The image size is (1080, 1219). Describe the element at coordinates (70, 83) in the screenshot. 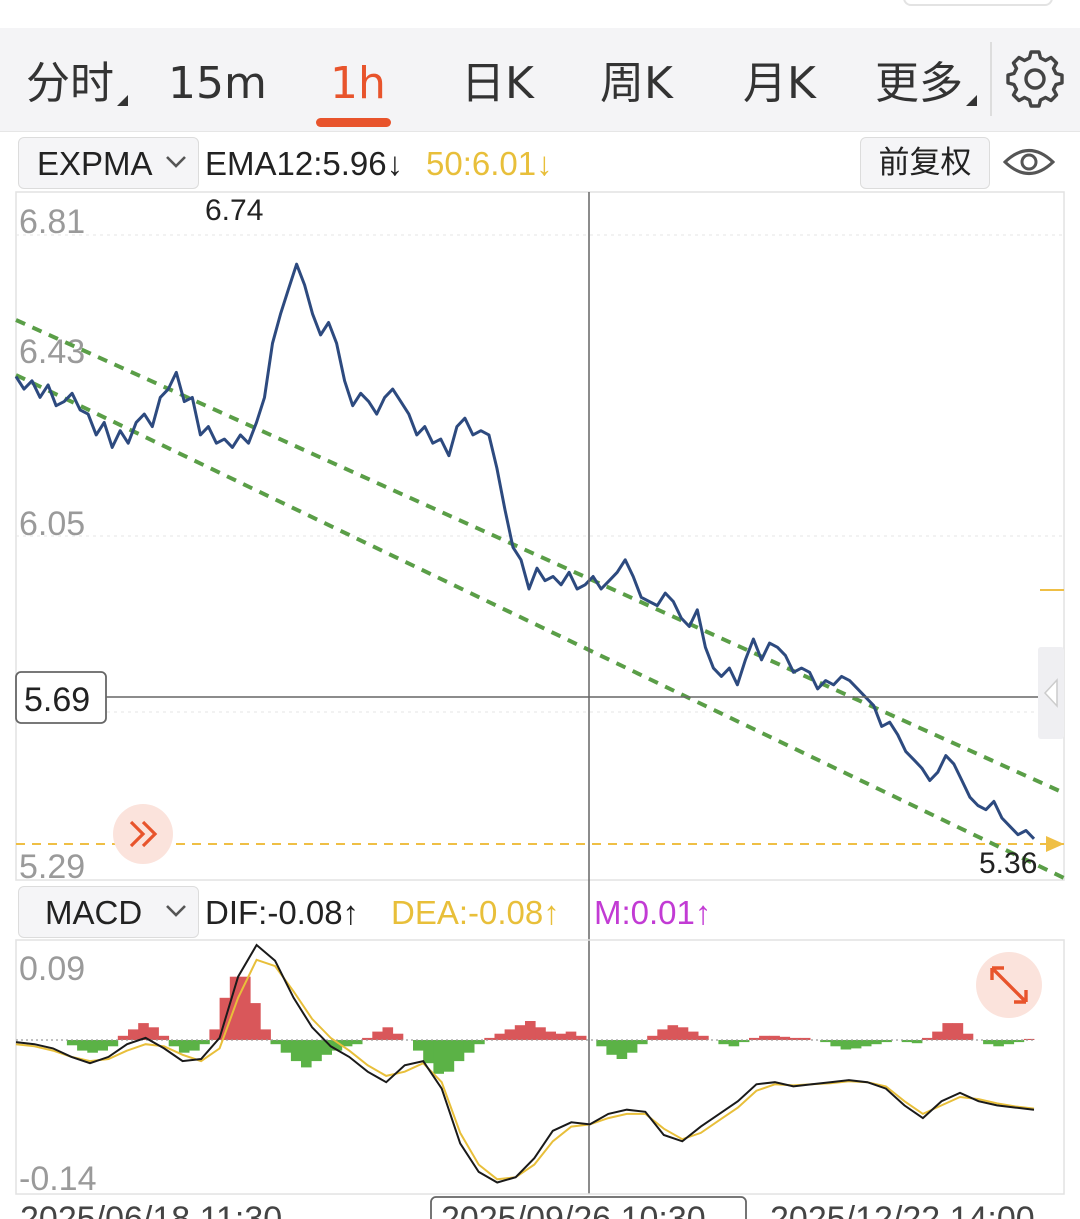

I see `tab-fenshi: 分时` at that location.